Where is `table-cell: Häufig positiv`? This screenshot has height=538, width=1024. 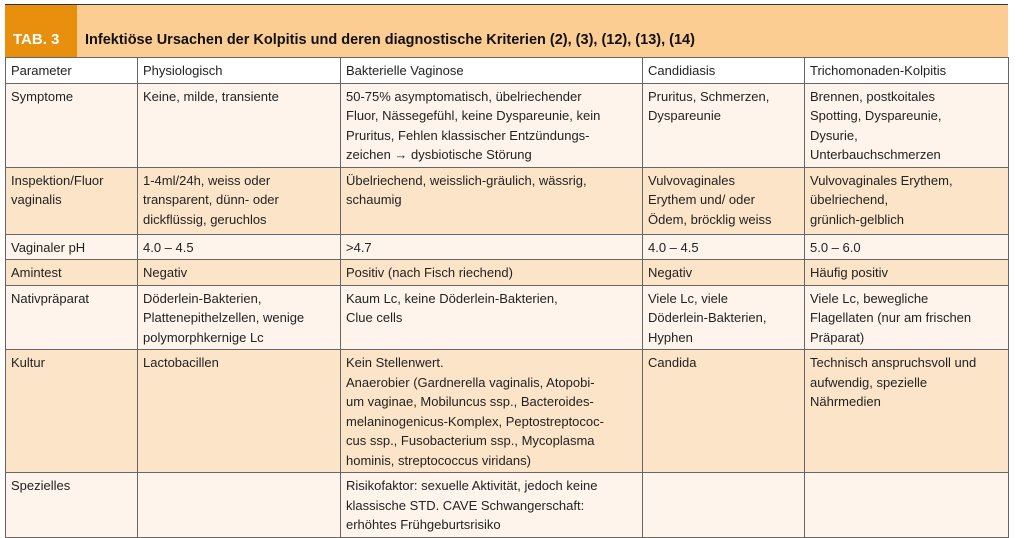 table-cell: Häufig positiv is located at coordinates (906, 272).